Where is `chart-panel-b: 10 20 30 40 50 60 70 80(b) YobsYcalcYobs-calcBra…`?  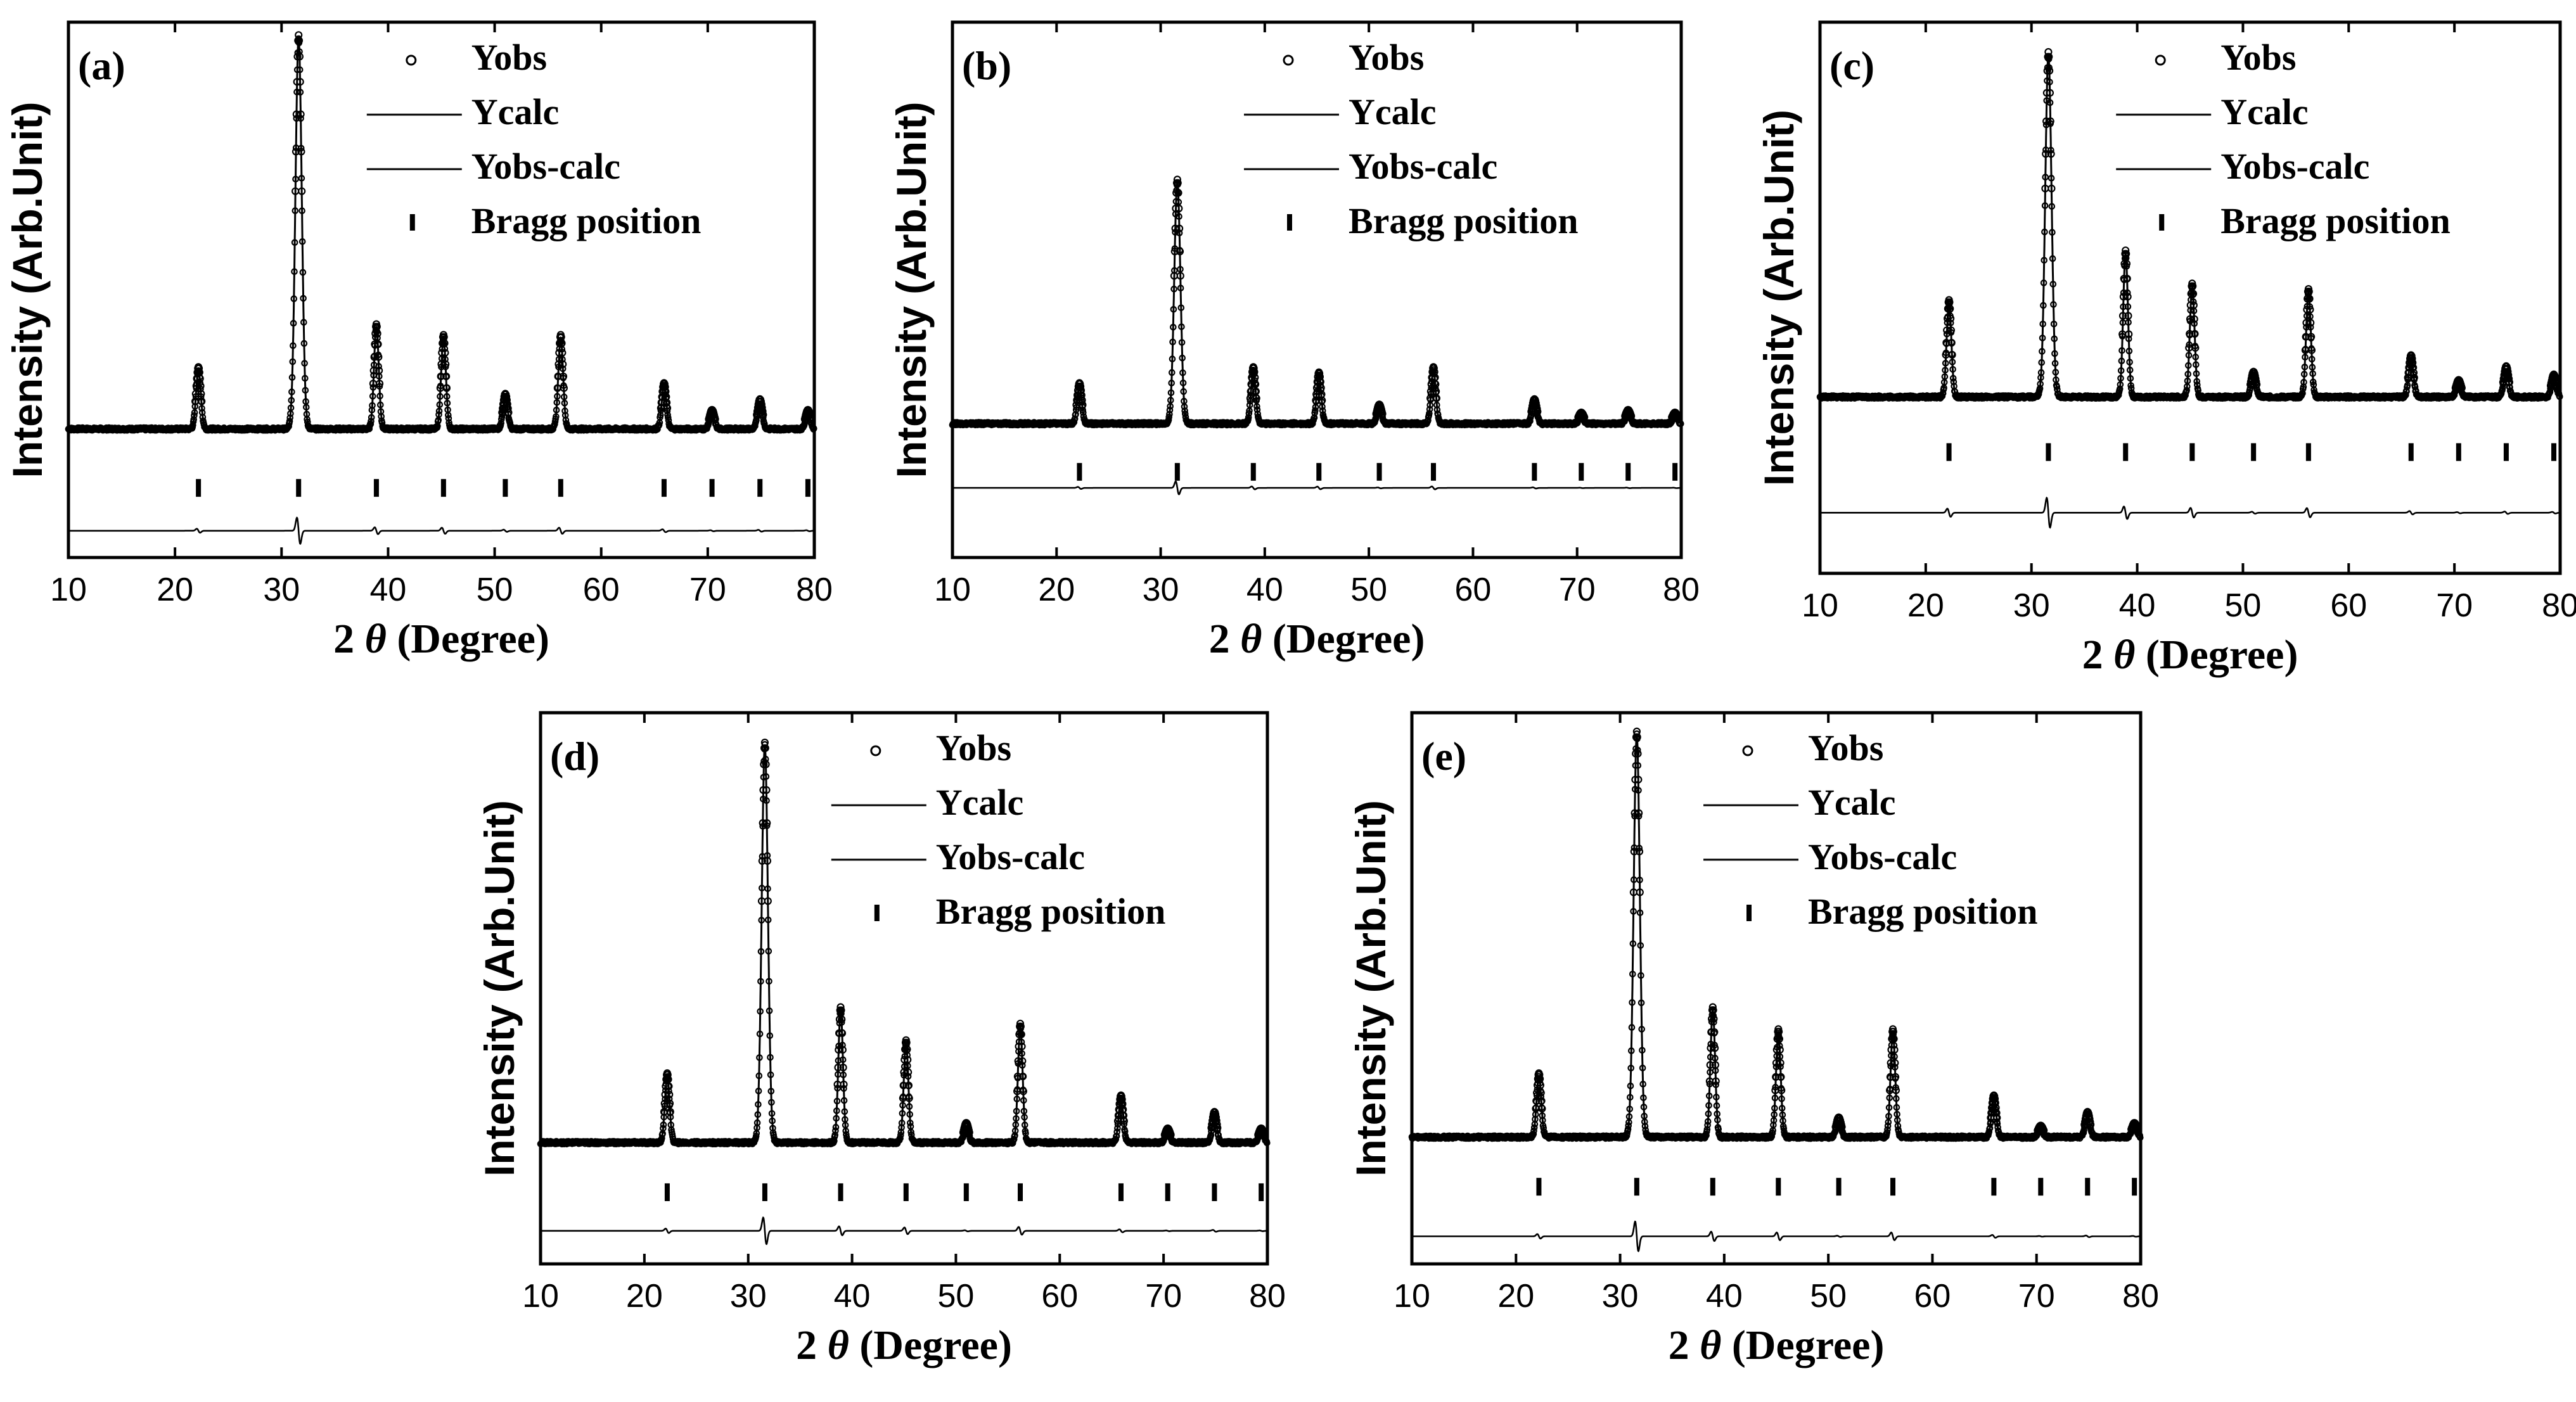
chart-panel-b: 10 20 30 40 50 60 70 80(b) YobsYcalcYobs-calcBra… is located at coordinates (1294, 341).